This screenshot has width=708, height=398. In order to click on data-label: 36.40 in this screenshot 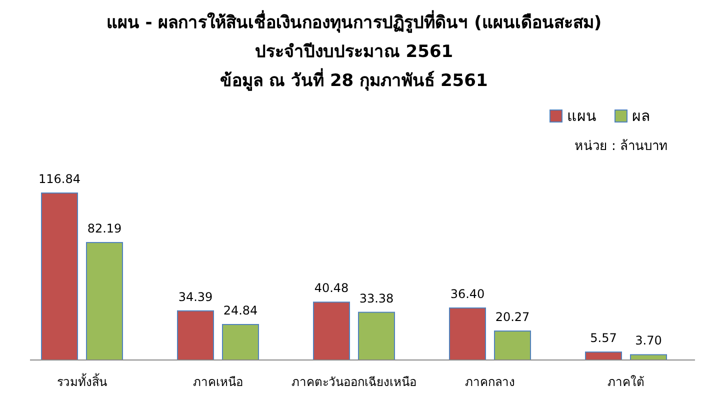, I will do `click(467, 293)`.